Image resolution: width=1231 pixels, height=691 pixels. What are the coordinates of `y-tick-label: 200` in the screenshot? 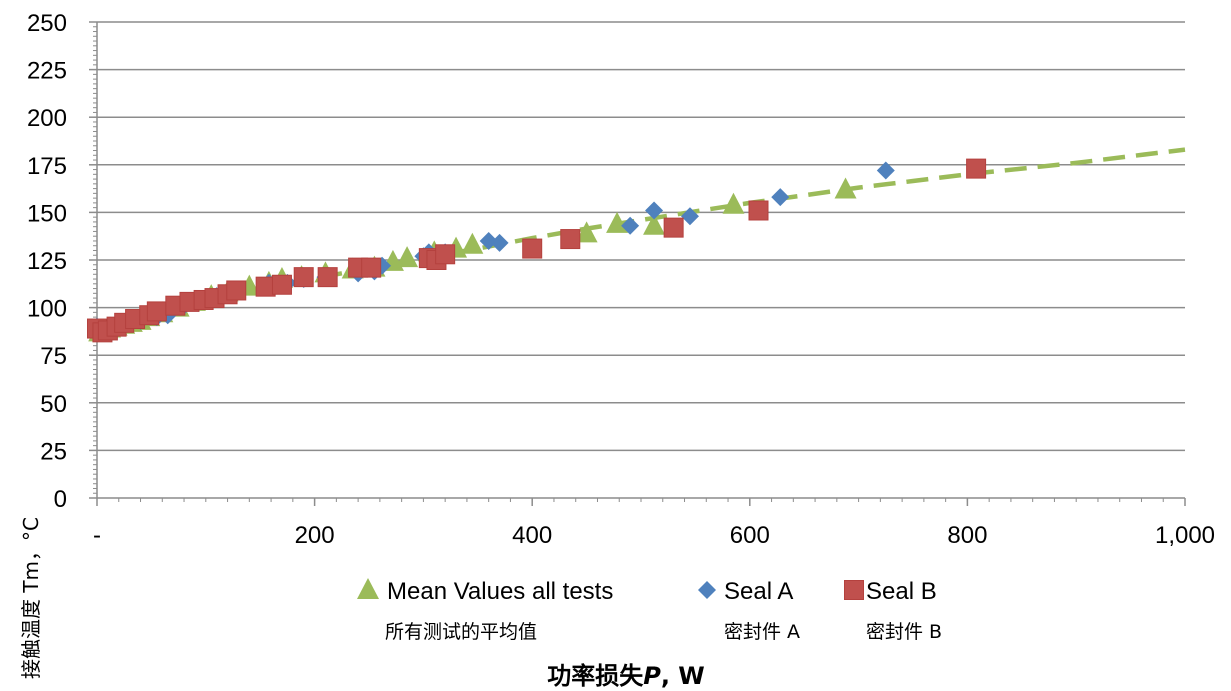 It's located at (47, 118).